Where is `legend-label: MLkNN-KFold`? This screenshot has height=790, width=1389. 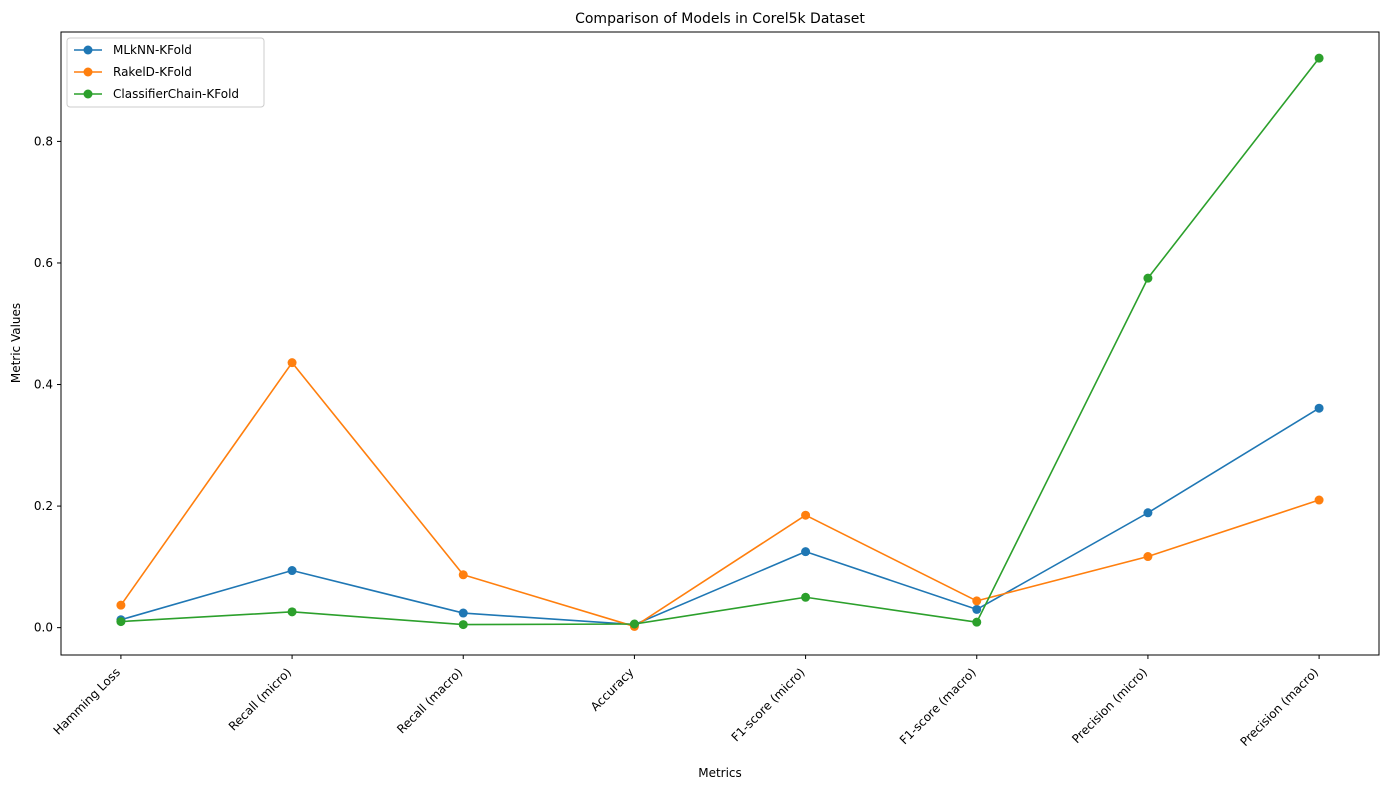 legend-label: MLkNN-KFold is located at coordinates (152, 50).